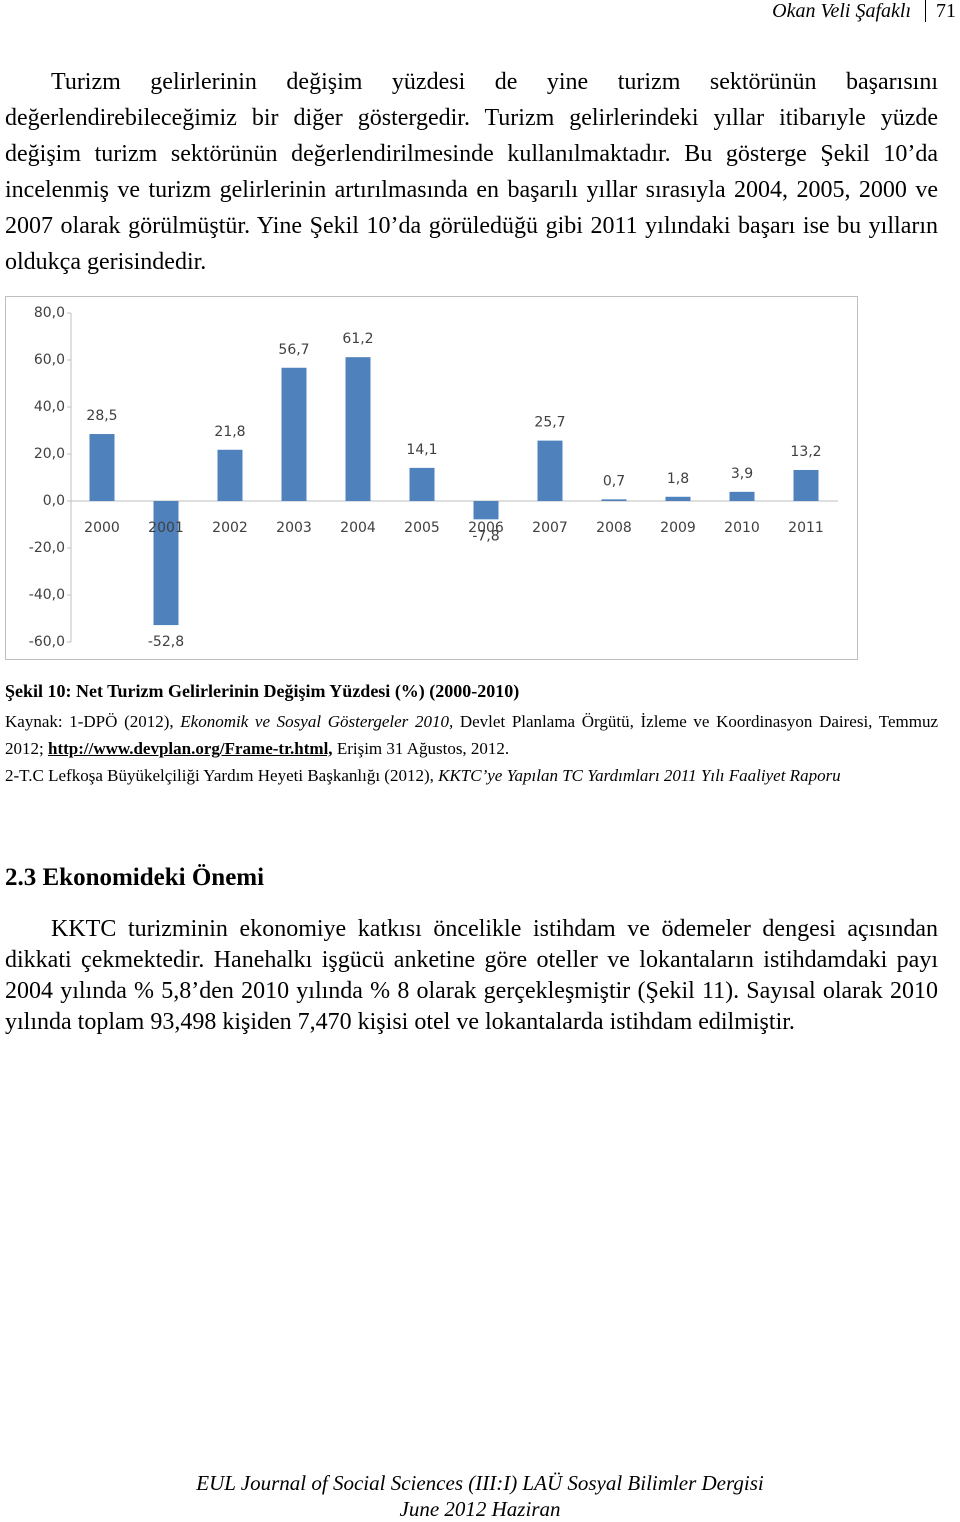 Image resolution: width=960 pixels, height=1522 pixels. Describe the element at coordinates (421, 450) in the screenshot. I see `data-label: 14,1` at that location.